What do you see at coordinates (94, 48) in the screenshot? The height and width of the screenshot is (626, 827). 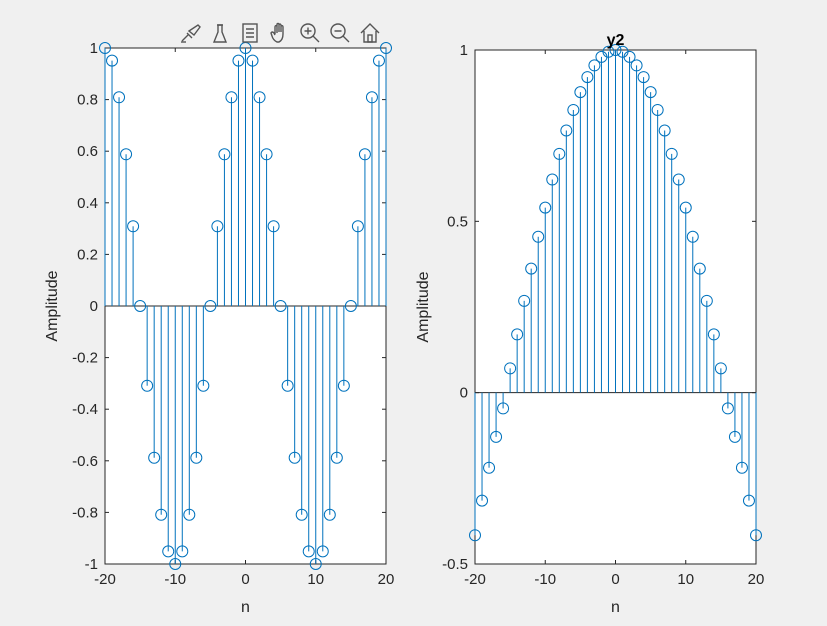 I see `y-tick-label: 1` at bounding box center [94, 48].